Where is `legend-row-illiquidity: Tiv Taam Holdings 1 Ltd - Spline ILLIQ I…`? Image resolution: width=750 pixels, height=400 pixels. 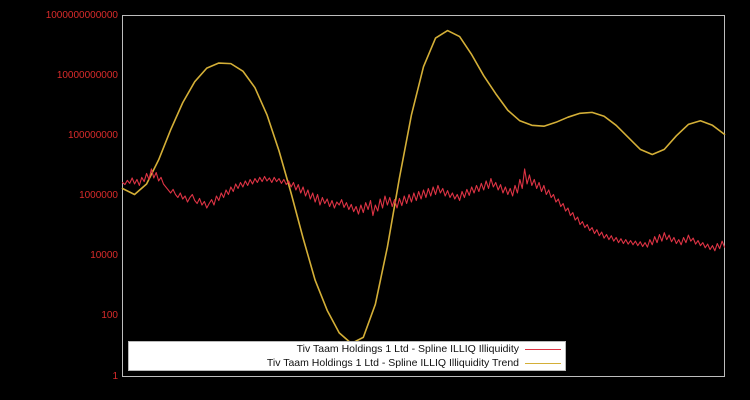
legend-row-illiquidity: Tiv Taam Holdings 1 Ltd - Spline ILLIQ I… is located at coordinates (347, 349).